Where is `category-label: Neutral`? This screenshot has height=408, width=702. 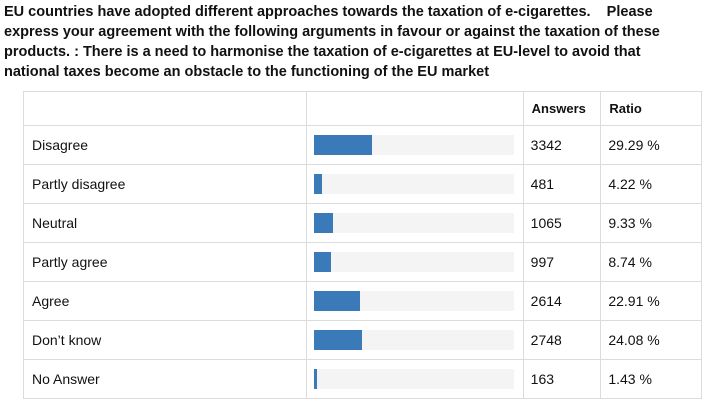
category-label: Neutral is located at coordinates (165, 223).